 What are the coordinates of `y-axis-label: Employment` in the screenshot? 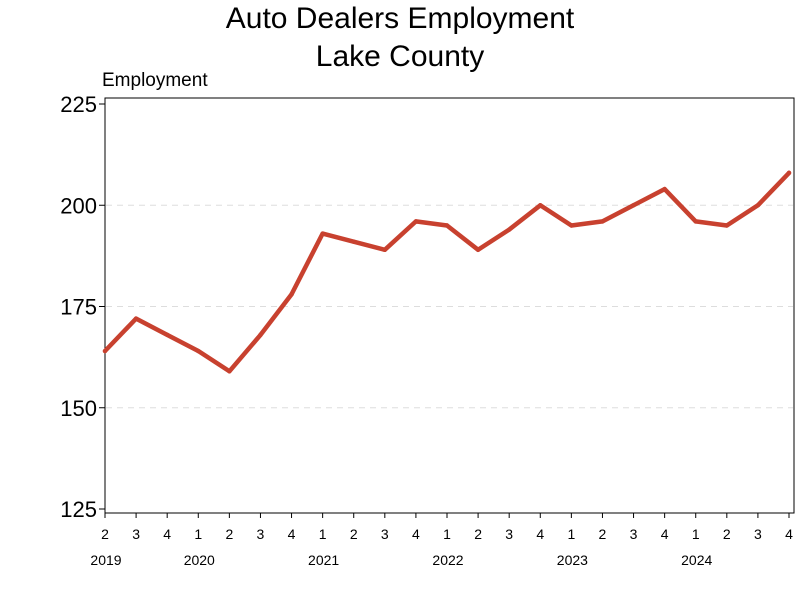 It's located at (155, 80).